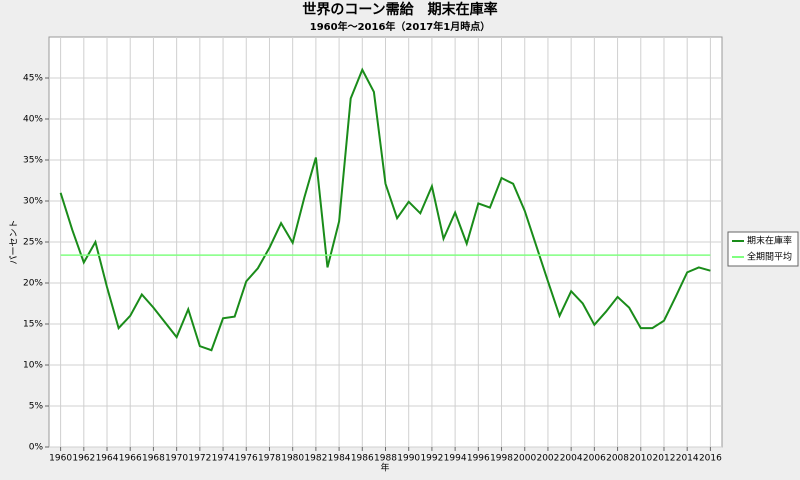  I want to click on x-tick-label: 1978, so click(269, 459).